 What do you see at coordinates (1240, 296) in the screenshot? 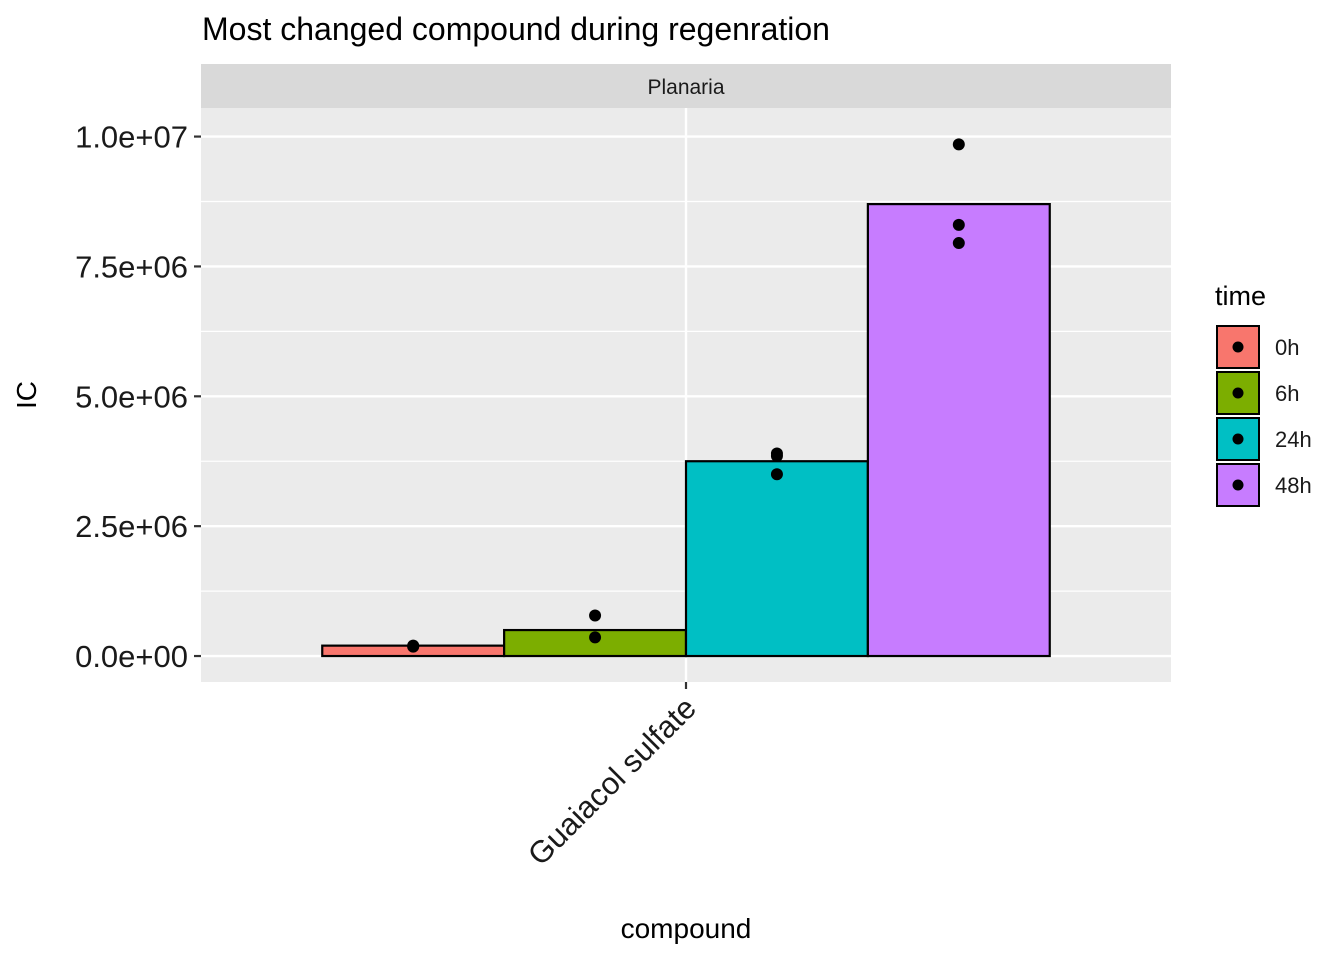
I see `legend-title: time` at bounding box center [1240, 296].